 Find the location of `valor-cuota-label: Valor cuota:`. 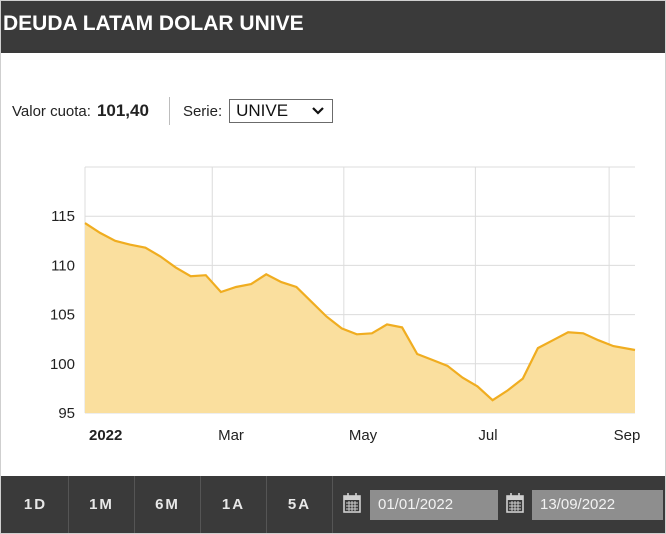

valor-cuota-label: Valor cuota: is located at coordinates (51, 111).